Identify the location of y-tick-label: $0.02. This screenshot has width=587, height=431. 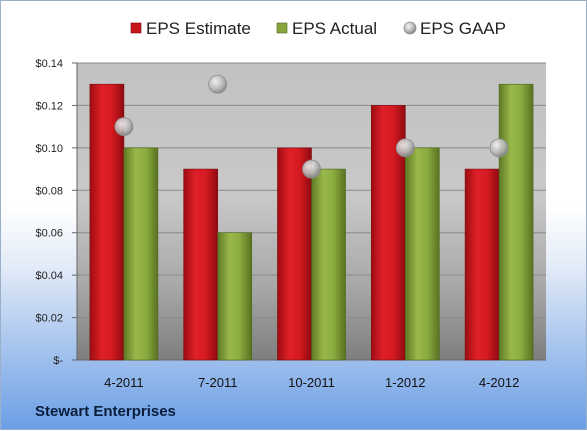
(49, 319).